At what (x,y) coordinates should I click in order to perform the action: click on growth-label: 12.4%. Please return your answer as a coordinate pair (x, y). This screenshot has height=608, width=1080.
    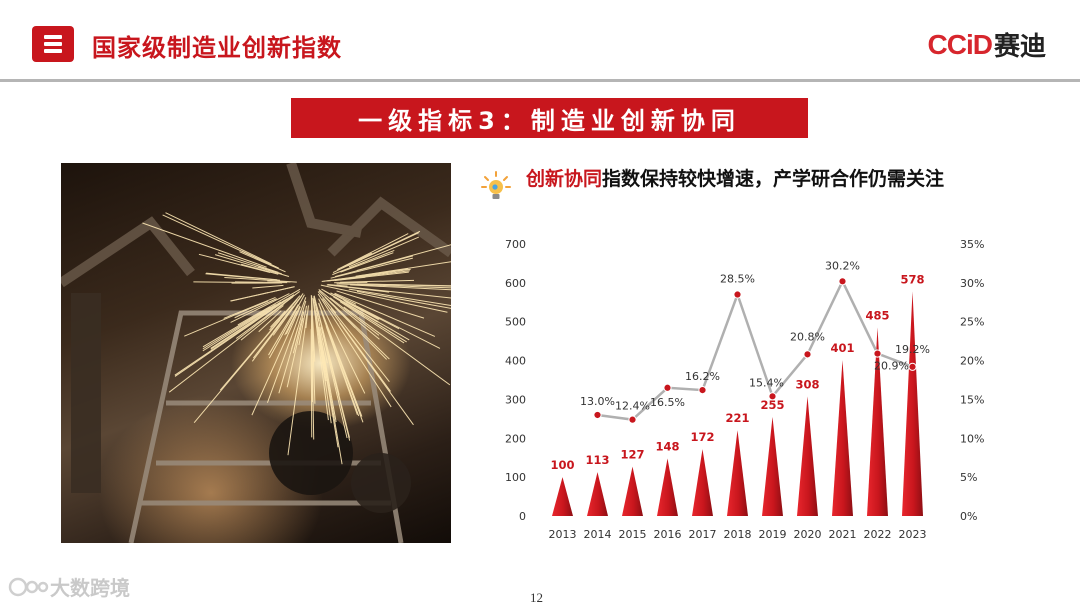
    Looking at the image, I should click on (632, 406).